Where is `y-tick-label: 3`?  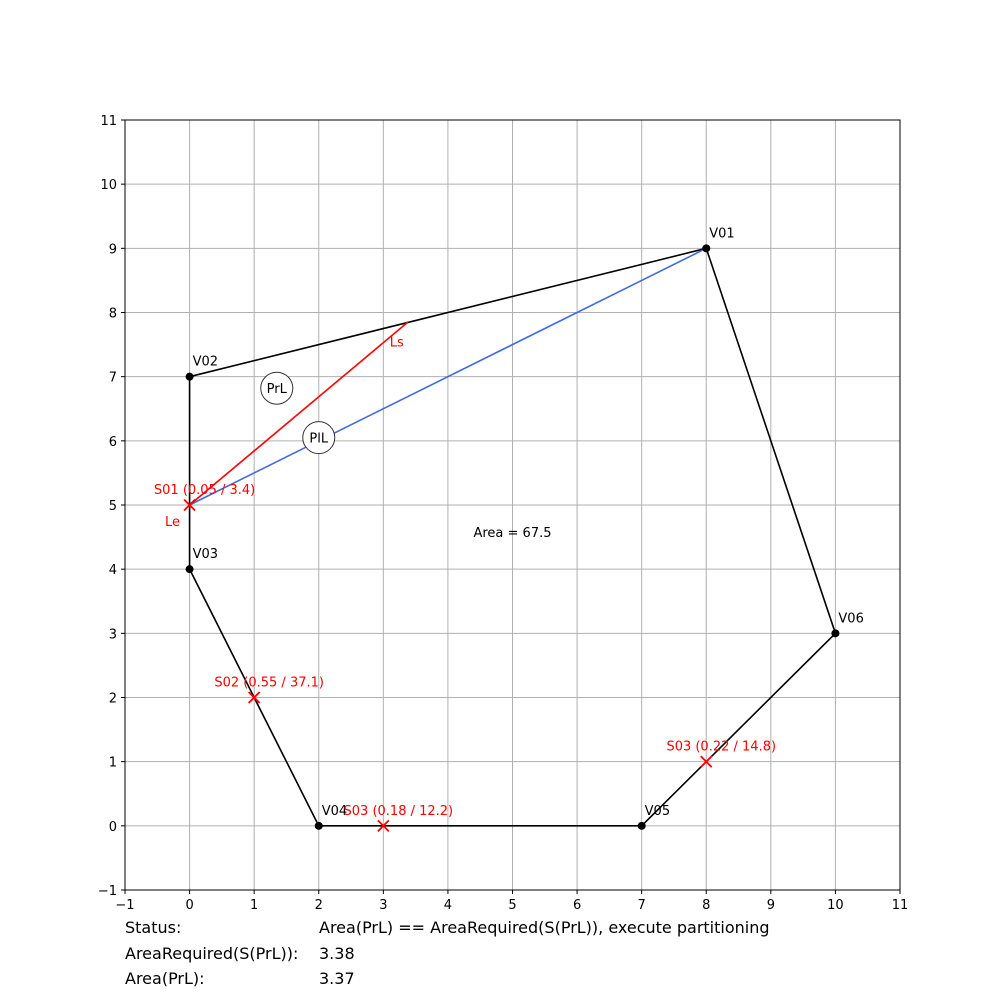 y-tick-label: 3 is located at coordinates (113, 634).